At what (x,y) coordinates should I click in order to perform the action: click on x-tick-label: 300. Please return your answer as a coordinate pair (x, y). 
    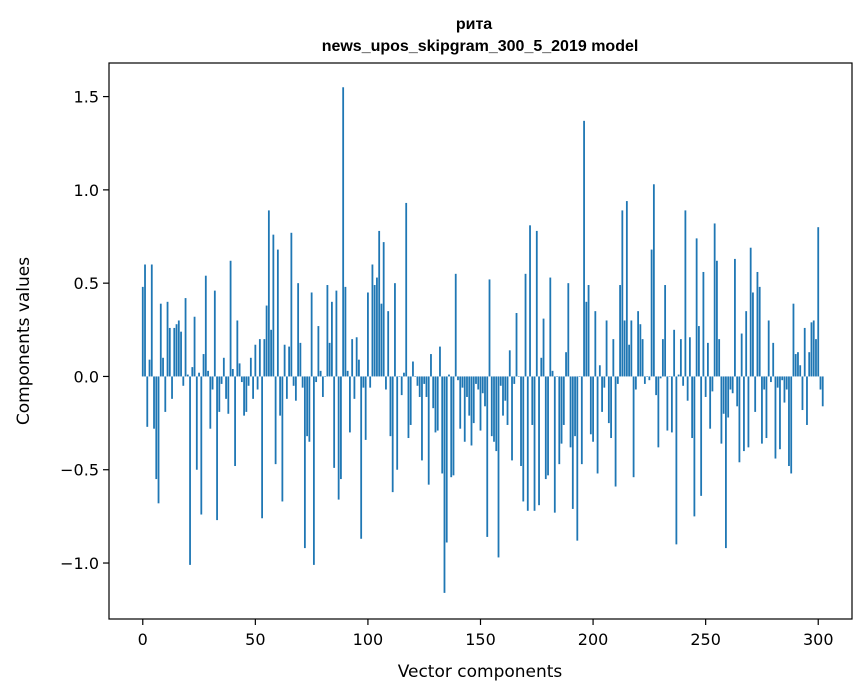
    Looking at the image, I should click on (818, 639).